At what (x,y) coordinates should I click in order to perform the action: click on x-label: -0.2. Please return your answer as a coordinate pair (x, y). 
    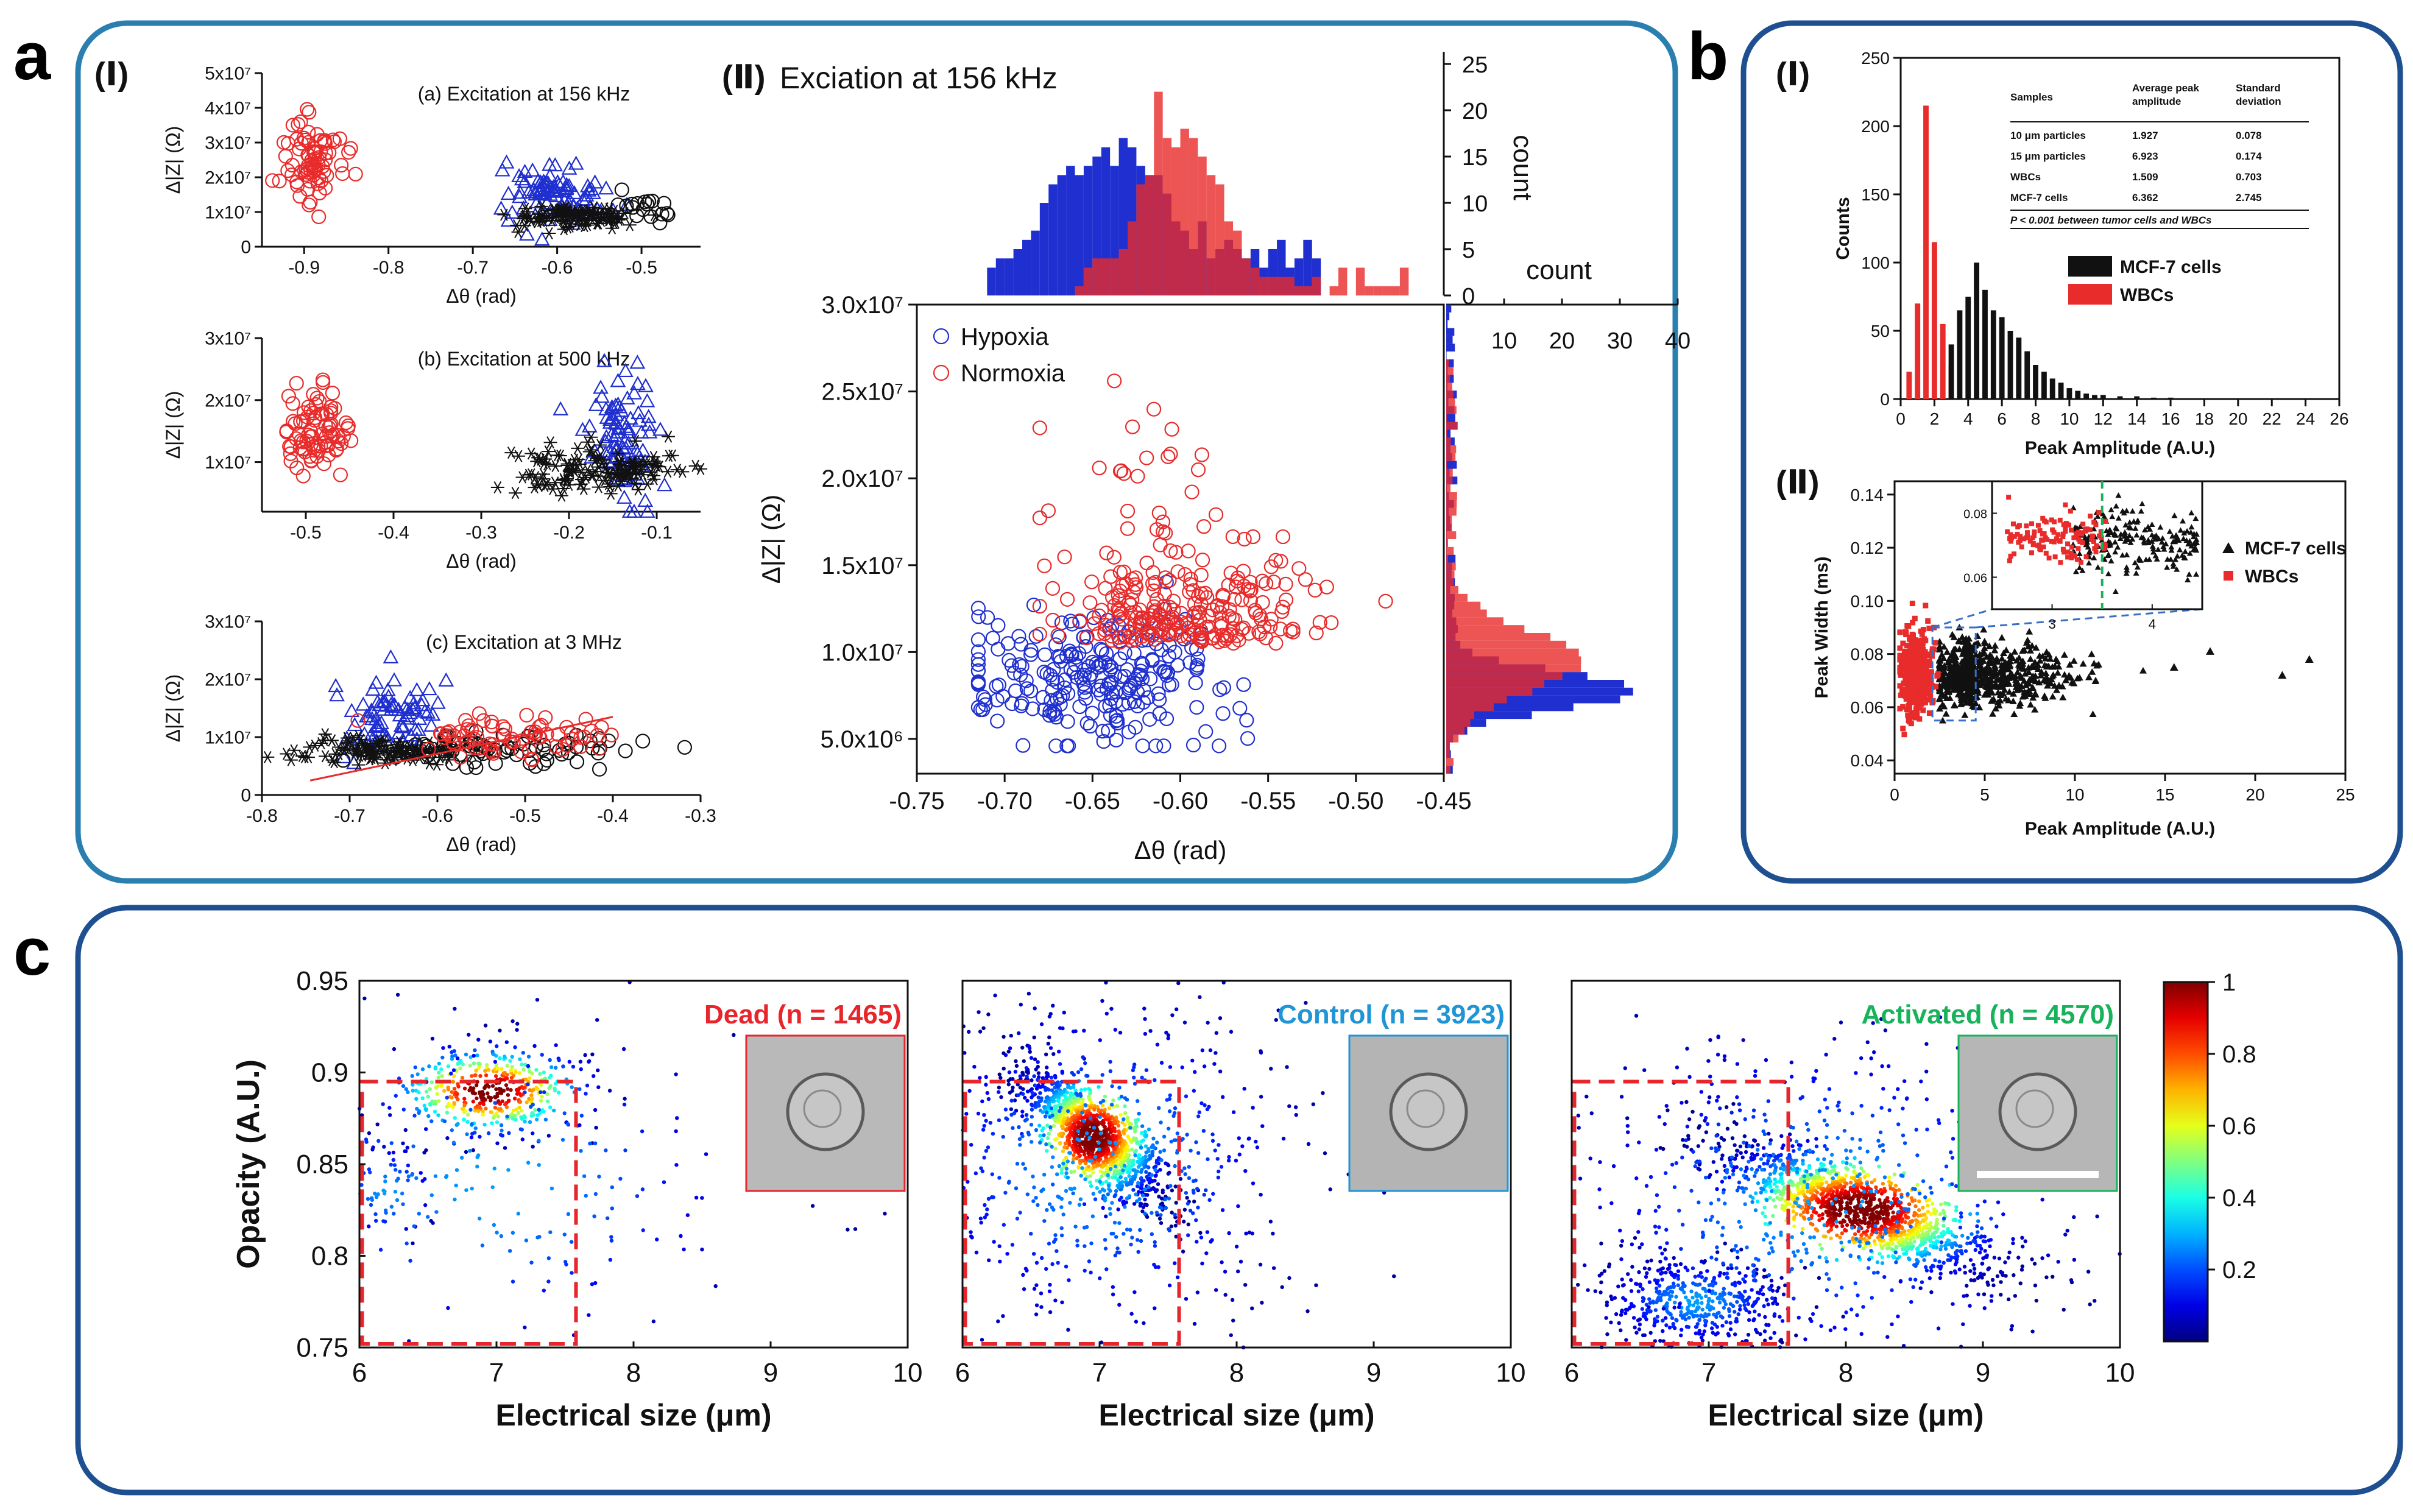
    Looking at the image, I should click on (569, 533).